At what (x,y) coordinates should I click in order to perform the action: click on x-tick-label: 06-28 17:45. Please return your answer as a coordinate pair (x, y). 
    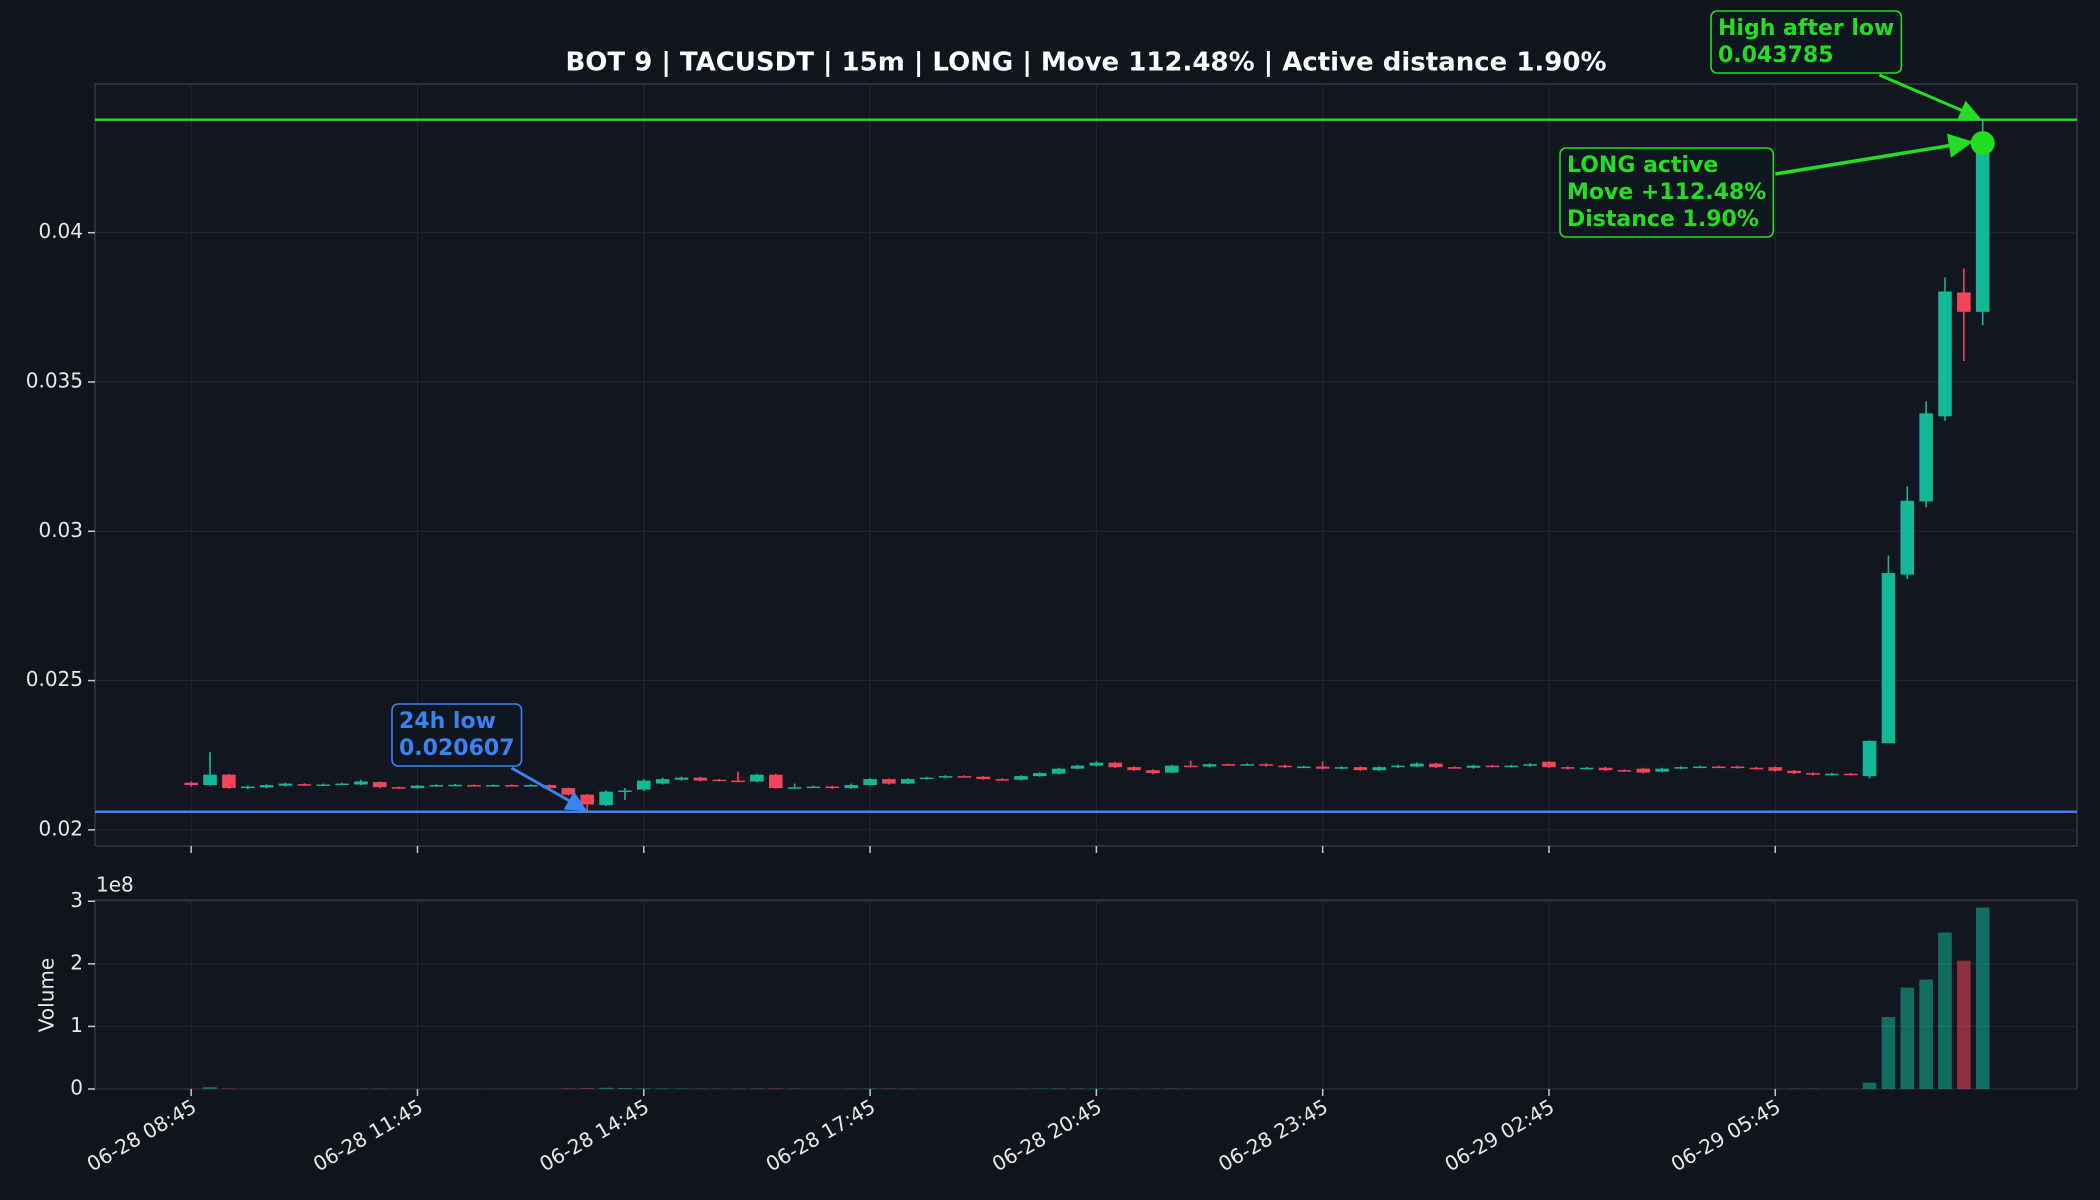
    Looking at the image, I should click on (821, 1135).